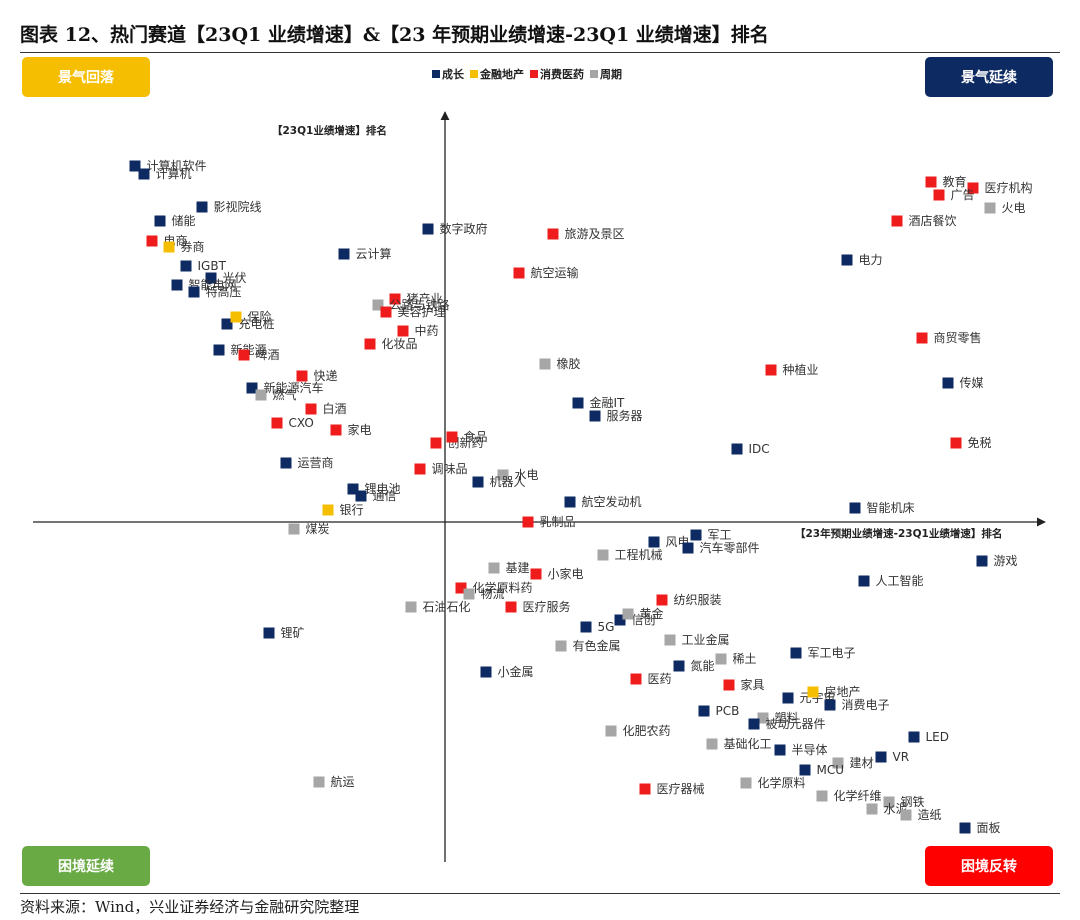 The width and height of the screenshot is (1080, 920). I want to click on legend-item: 周期, so click(606, 74).